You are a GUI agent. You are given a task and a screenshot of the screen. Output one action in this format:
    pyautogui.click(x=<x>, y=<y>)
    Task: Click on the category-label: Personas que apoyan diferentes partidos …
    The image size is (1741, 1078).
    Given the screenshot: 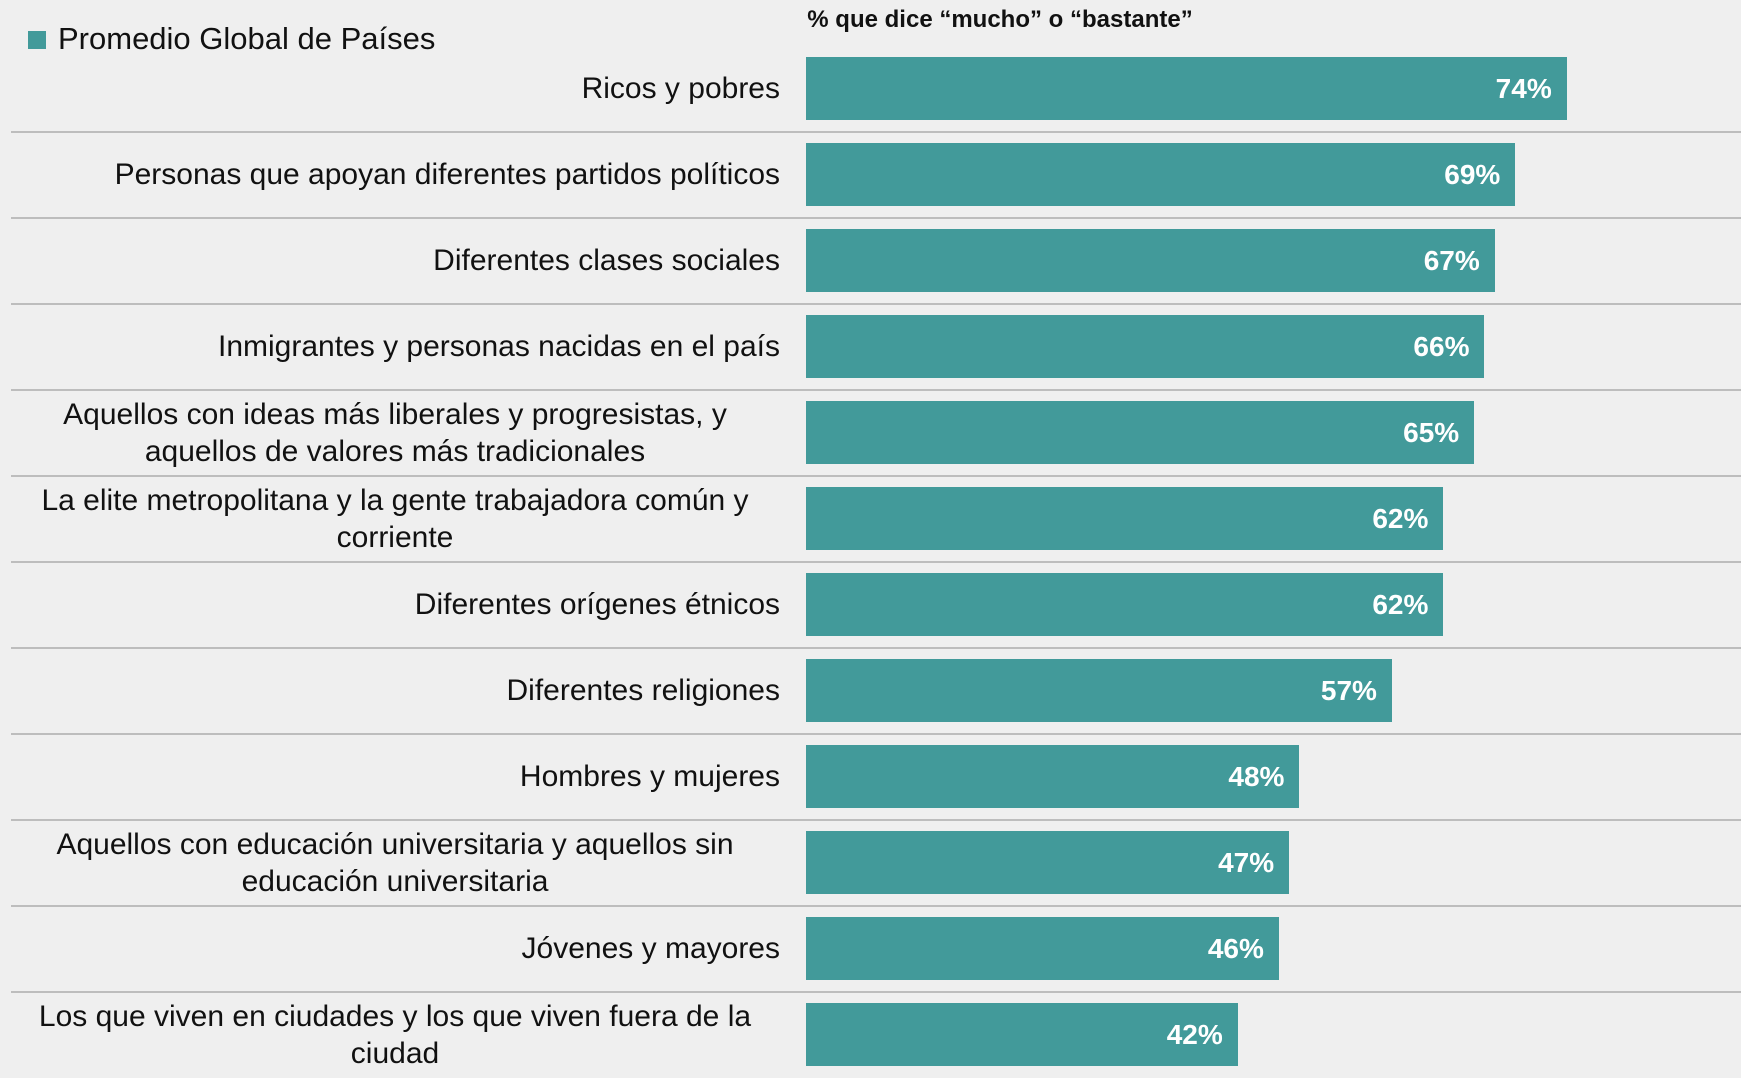 What is the action you would take?
    pyautogui.click(x=447, y=174)
    